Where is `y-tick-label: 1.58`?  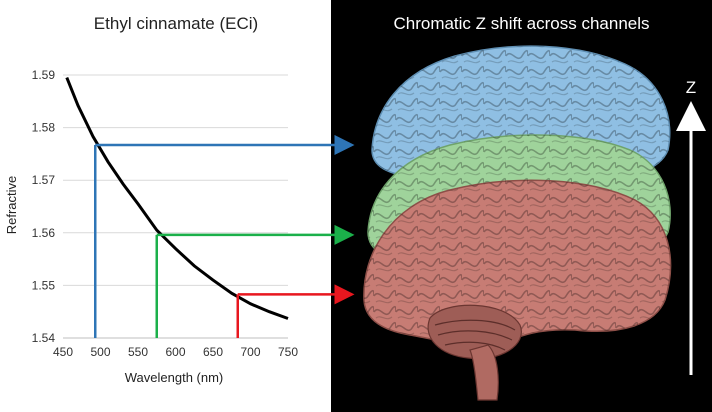 y-tick-label: 1.58 is located at coordinates (44, 128).